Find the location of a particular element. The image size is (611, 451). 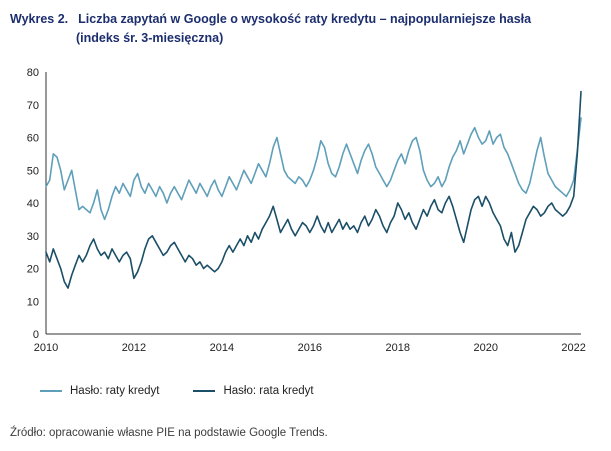

svg-text: 70 is located at coordinates (33, 105).